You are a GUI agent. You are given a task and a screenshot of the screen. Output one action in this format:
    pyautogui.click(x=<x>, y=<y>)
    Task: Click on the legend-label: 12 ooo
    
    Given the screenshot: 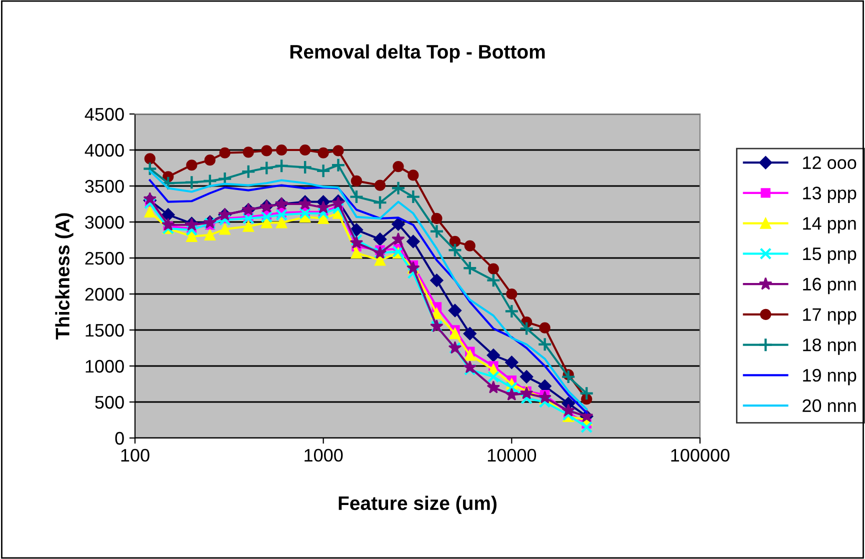 What is the action you would take?
    pyautogui.click(x=829, y=163)
    